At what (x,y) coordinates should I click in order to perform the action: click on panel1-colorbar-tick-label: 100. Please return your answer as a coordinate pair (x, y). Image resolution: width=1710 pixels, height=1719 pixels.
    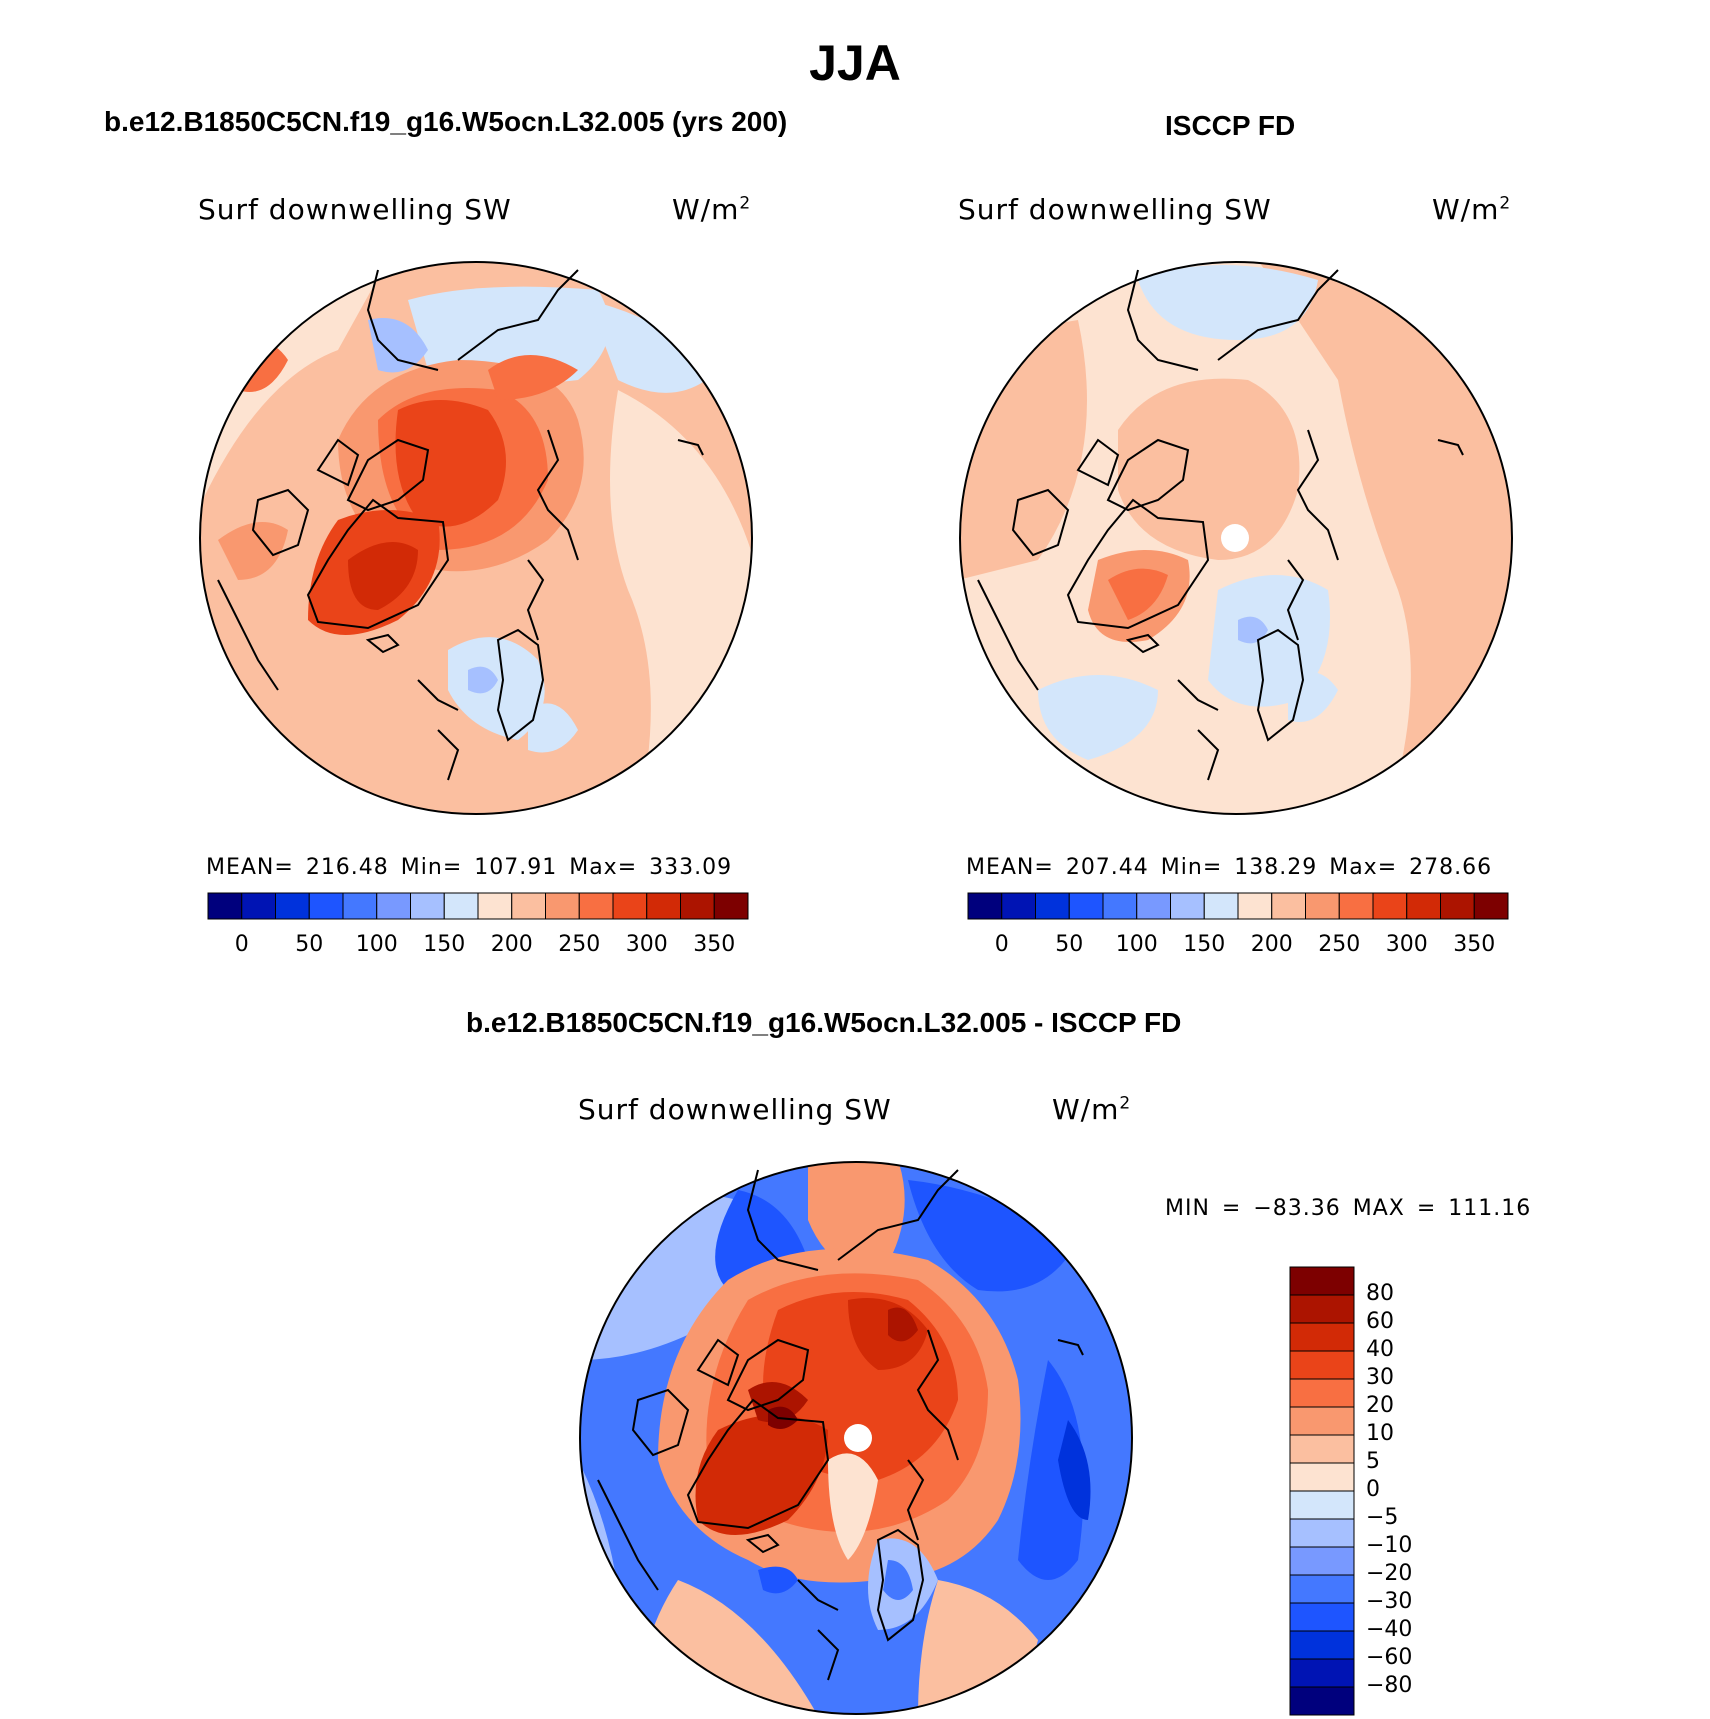
    Looking at the image, I should click on (376, 944).